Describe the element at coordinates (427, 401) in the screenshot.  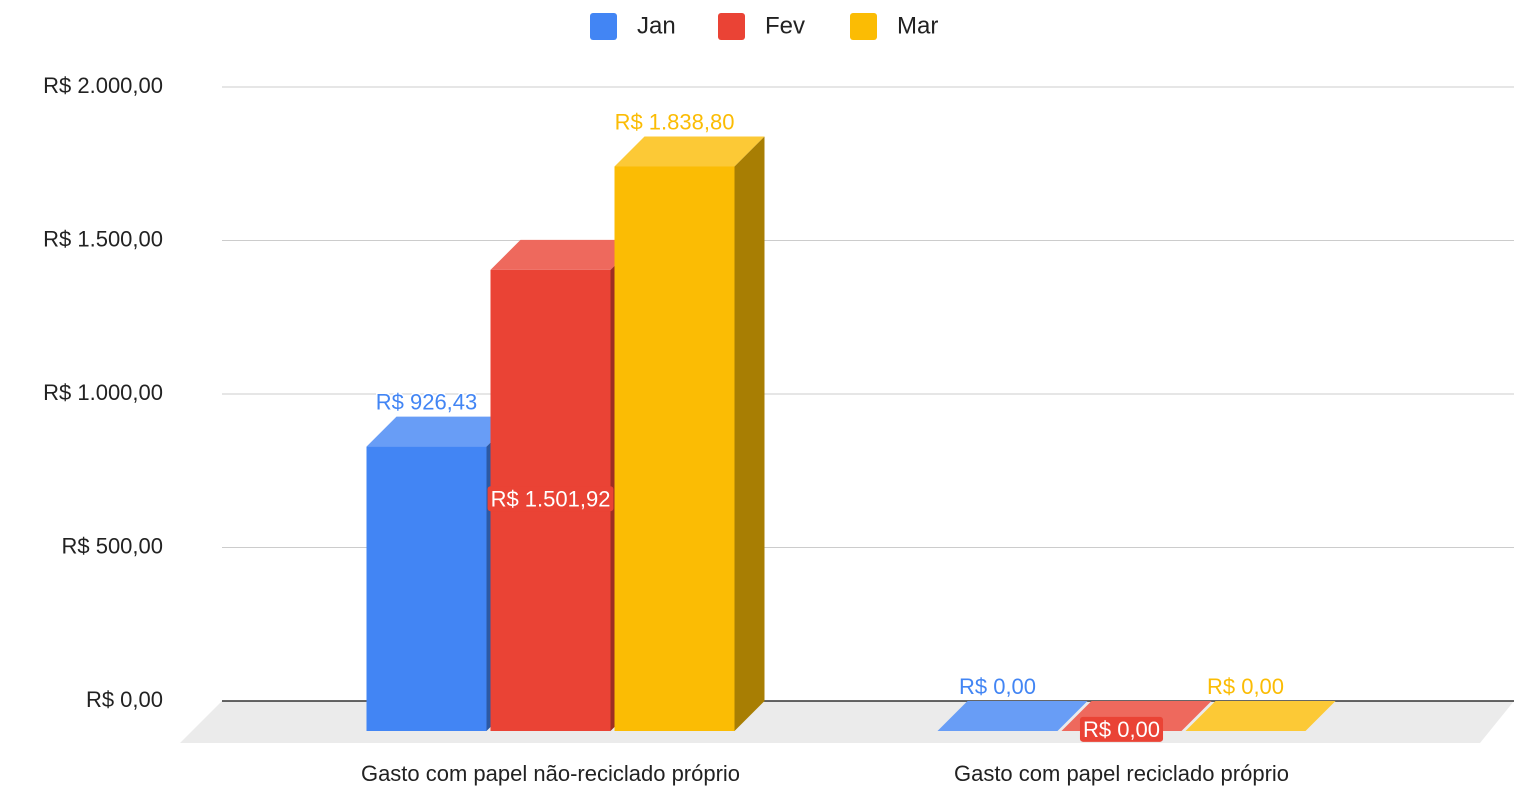
I see `value-label: R$ 926,43` at that location.